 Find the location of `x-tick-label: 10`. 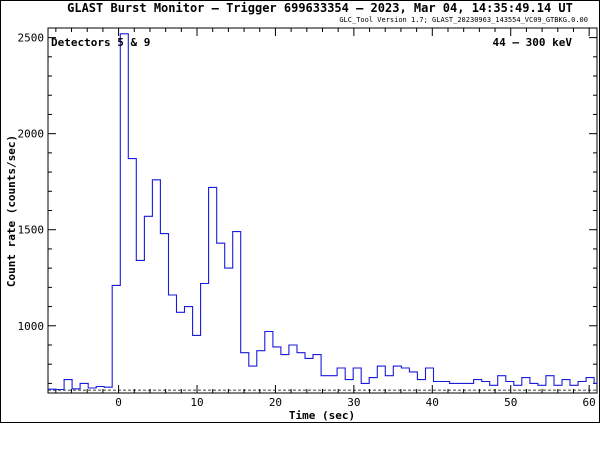

x-tick-label: 10 is located at coordinates (196, 402).